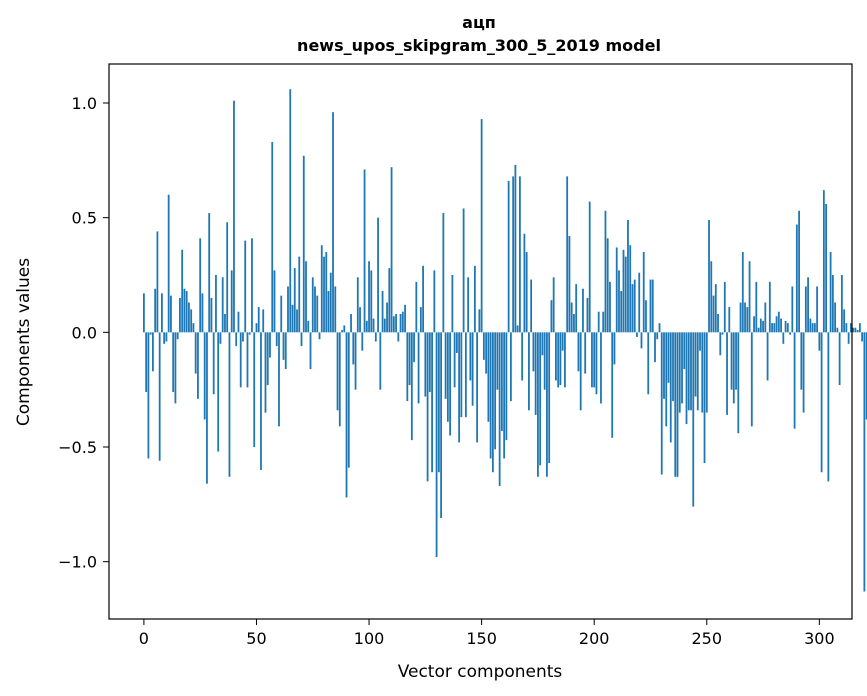 The height and width of the screenshot is (696, 867). I want to click on y-tick-label: −1.0, so click(77, 562).